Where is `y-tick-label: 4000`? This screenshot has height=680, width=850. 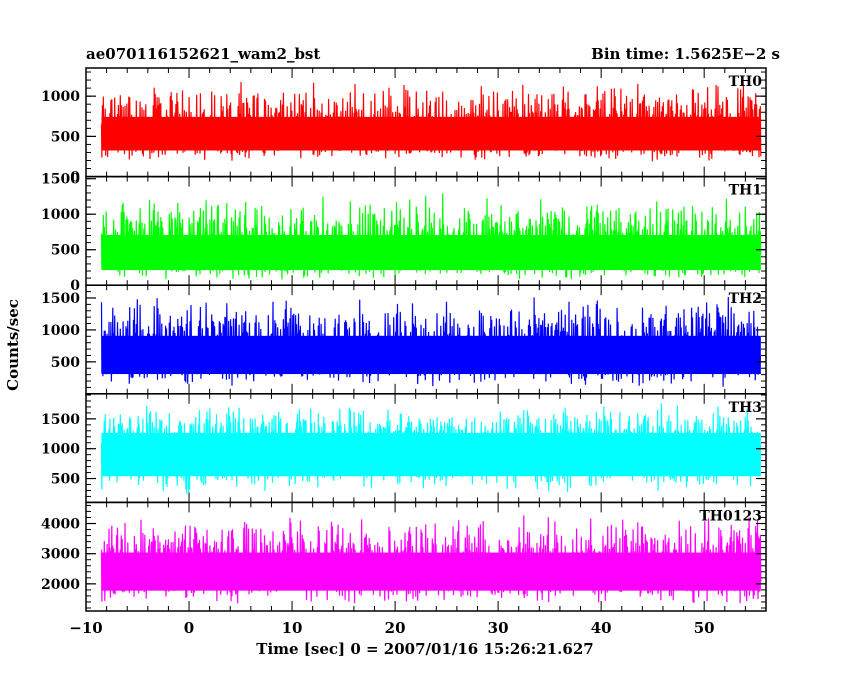
y-tick-label: 4000 is located at coordinates (60, 525).